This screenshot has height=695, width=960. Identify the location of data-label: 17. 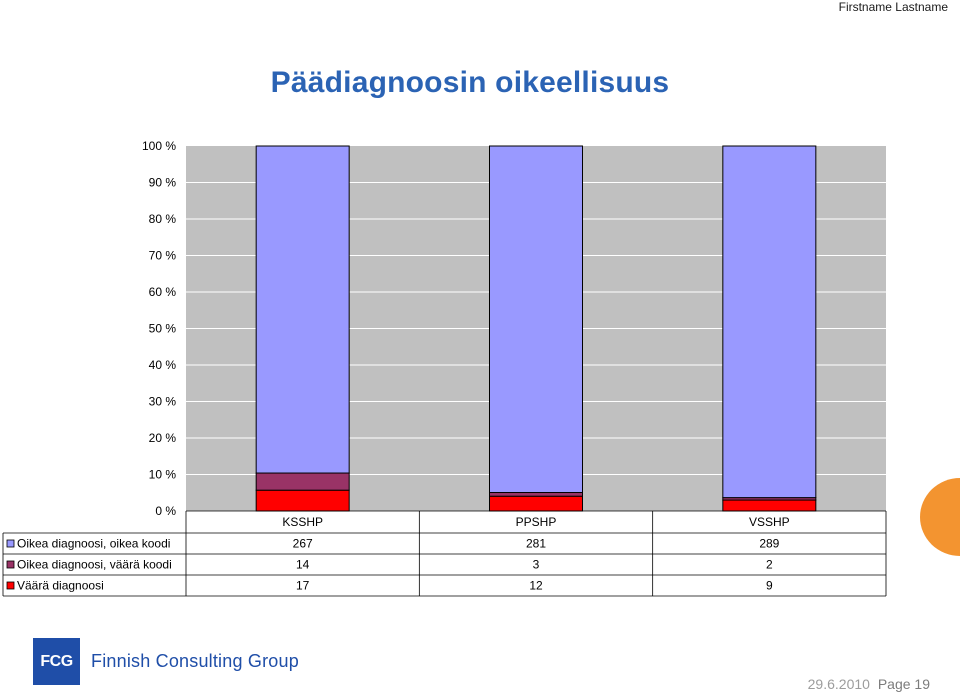
(303, 586).